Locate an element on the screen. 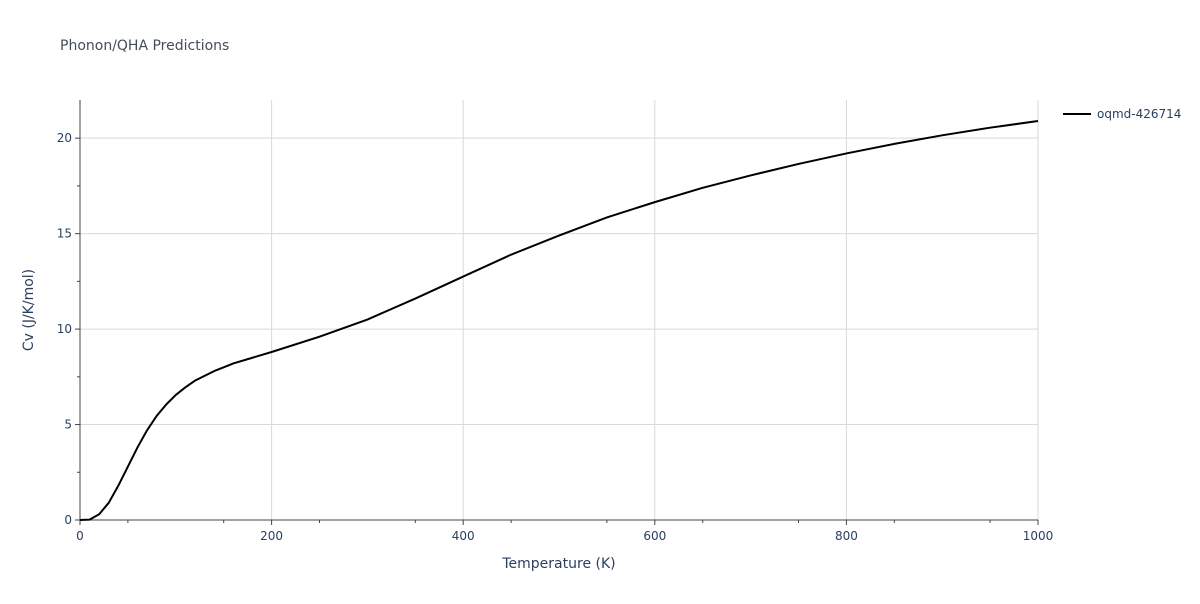 The height and width of the screenshot is (604, 1200). chart-title: Phonon/QHA Predictions is located at coordinates (144, 46).